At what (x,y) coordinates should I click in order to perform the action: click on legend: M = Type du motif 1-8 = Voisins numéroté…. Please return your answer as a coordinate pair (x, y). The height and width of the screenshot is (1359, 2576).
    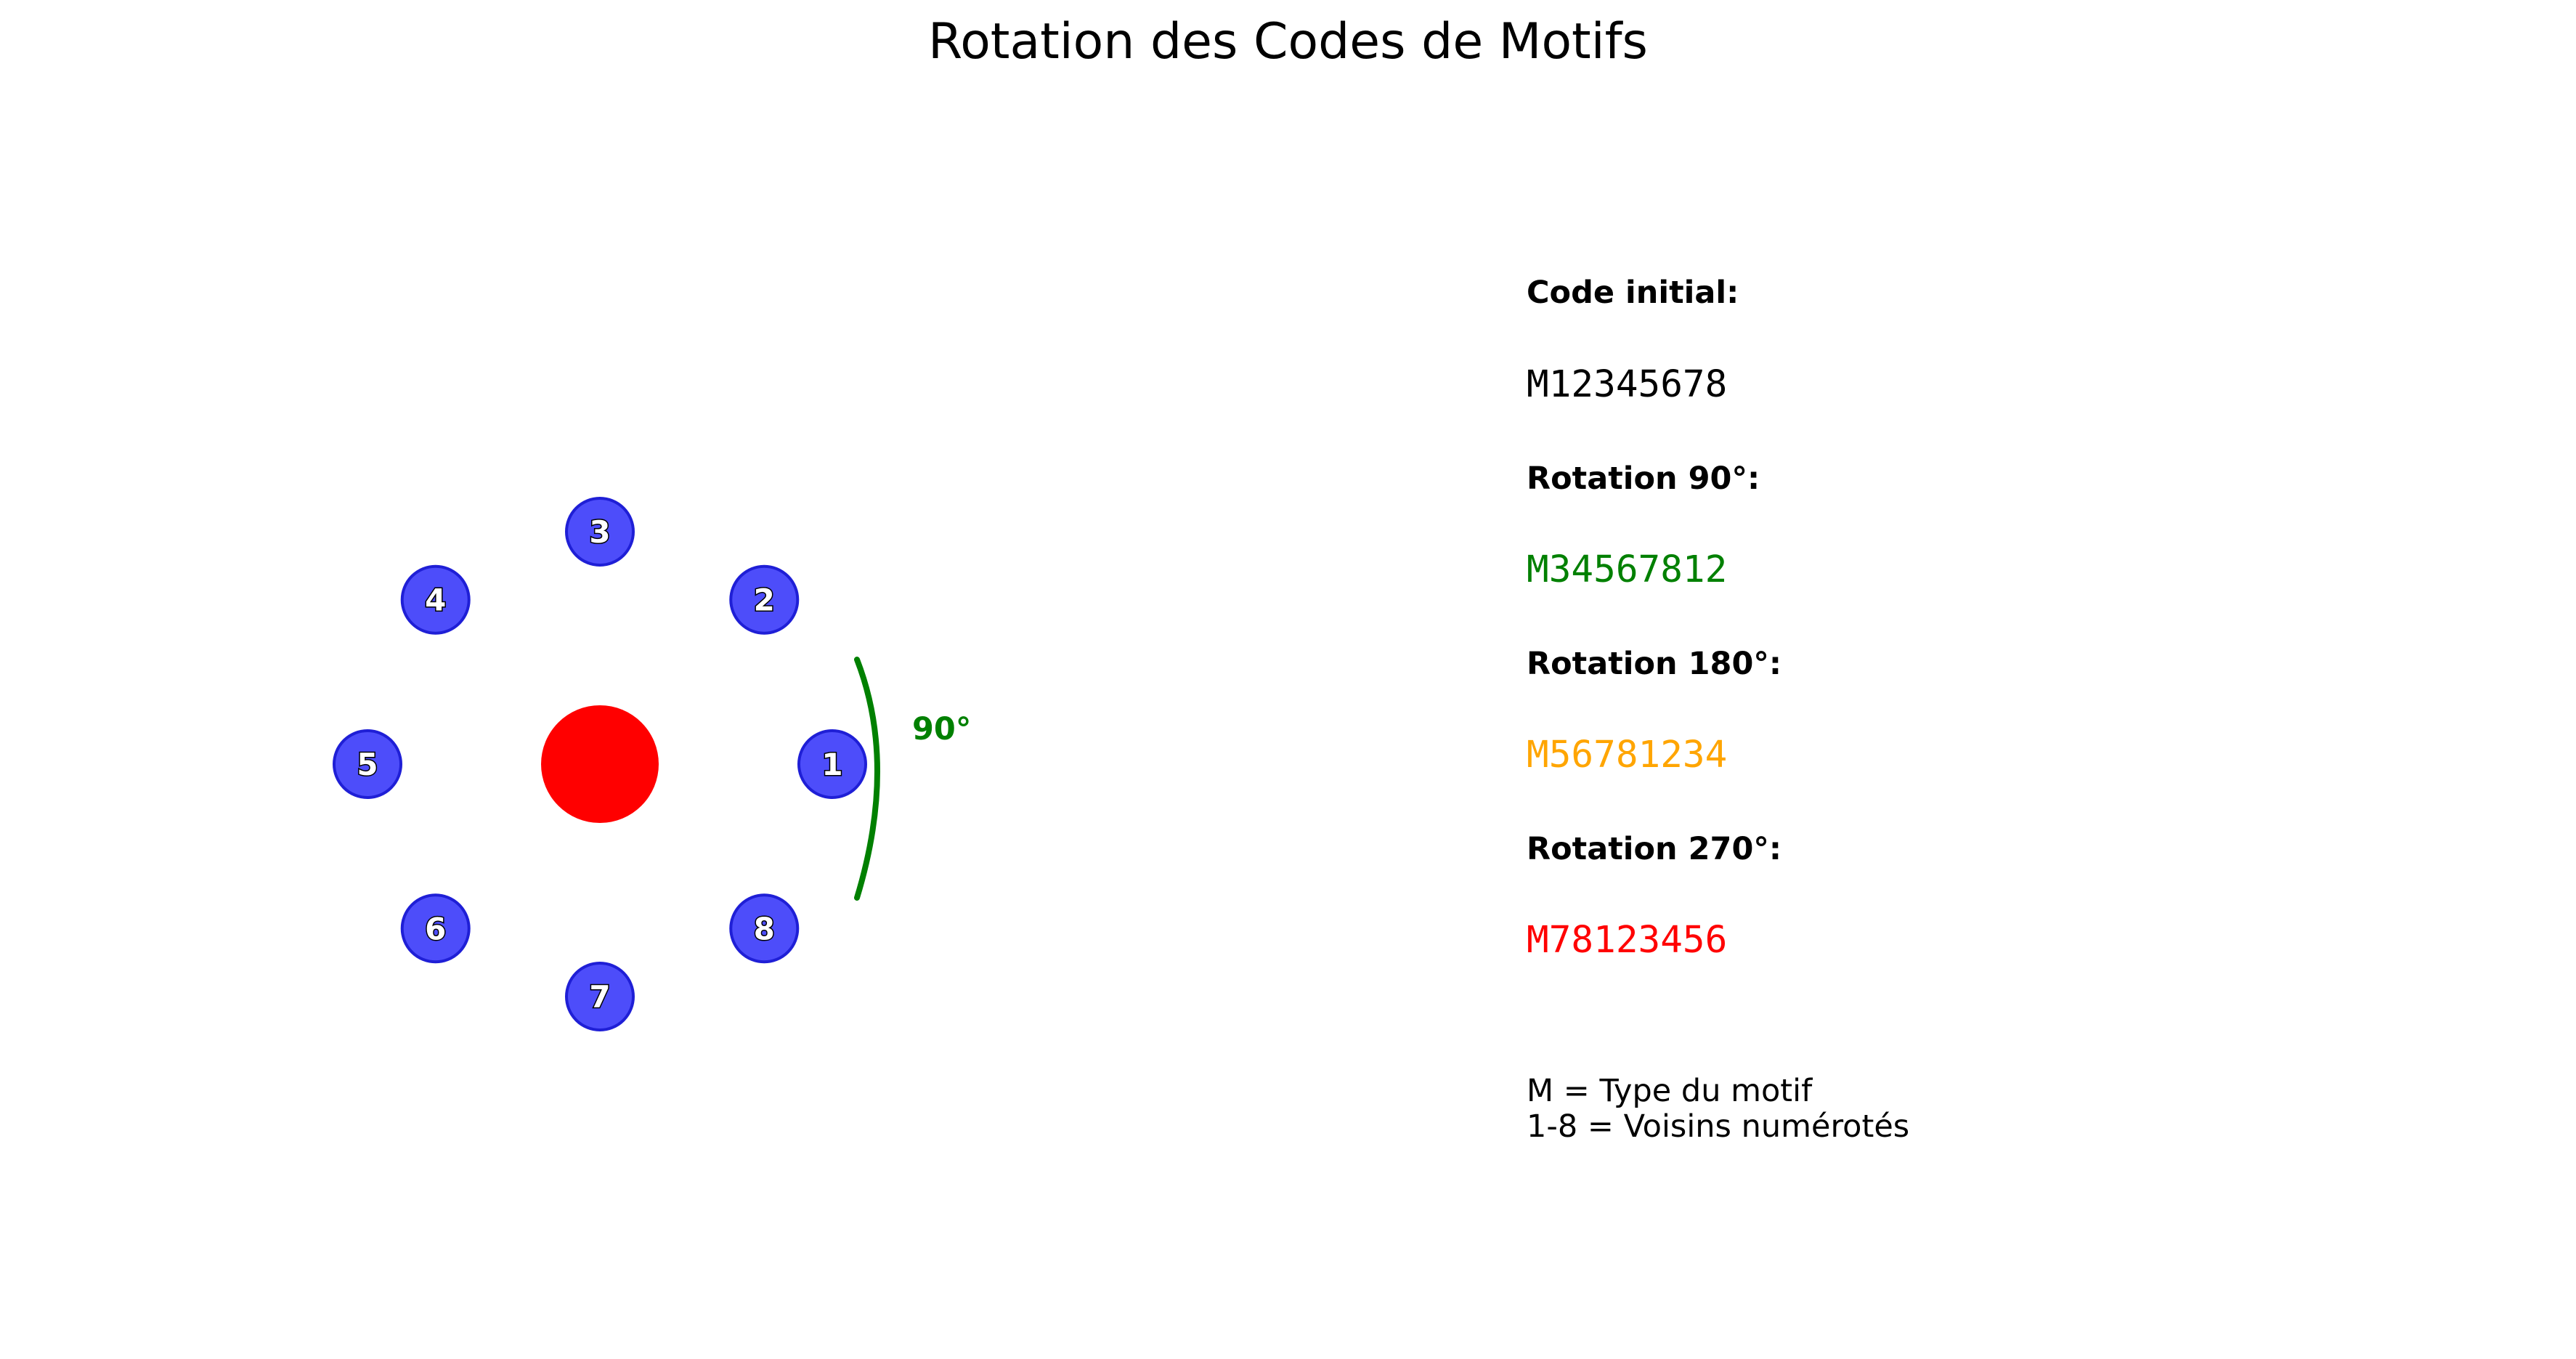
    Looking at the image, I should click on (1718, 1109).